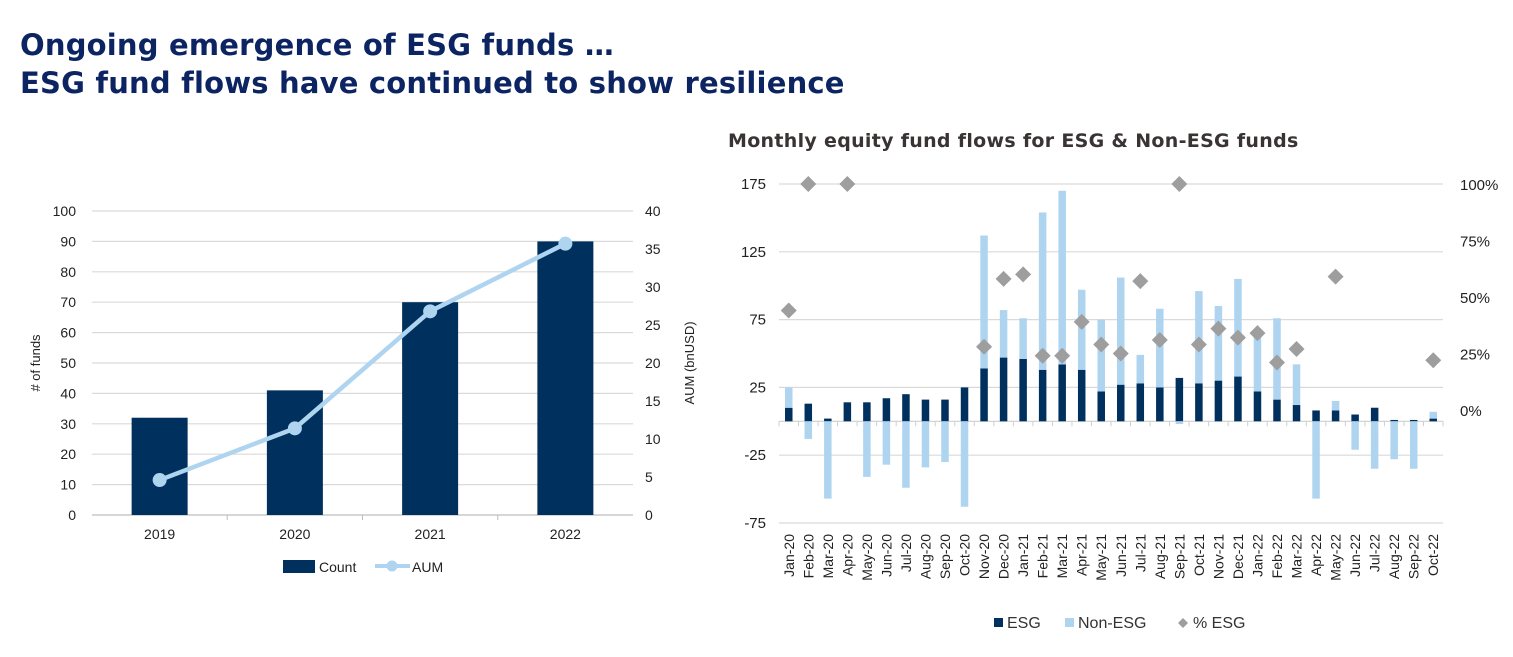 The width and height of the screenshot is (1513, 657). What do you see at coordinates (653, 401) in the screenshot?
I see `y2-tick-label: 15` at bounding box center [653, 401].